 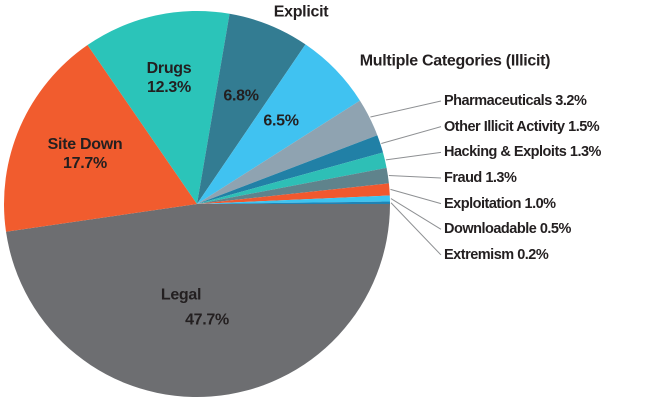 What do you see at coordinates (571, 101) in the screenshot?
I see `callout-label-pharmaceuticals-pct: 3.2%` at bounding box center [571, 101].